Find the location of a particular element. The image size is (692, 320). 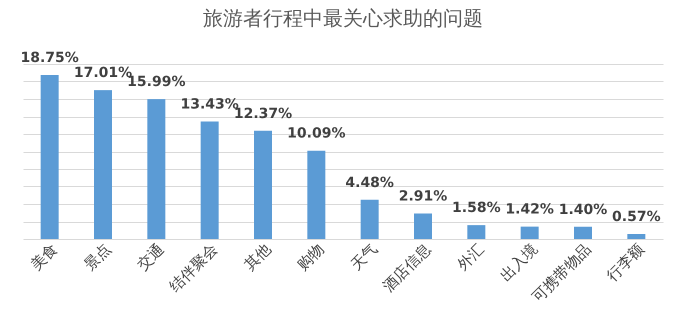

x-tick-label: 天气 is located at coordinates (364, 257).